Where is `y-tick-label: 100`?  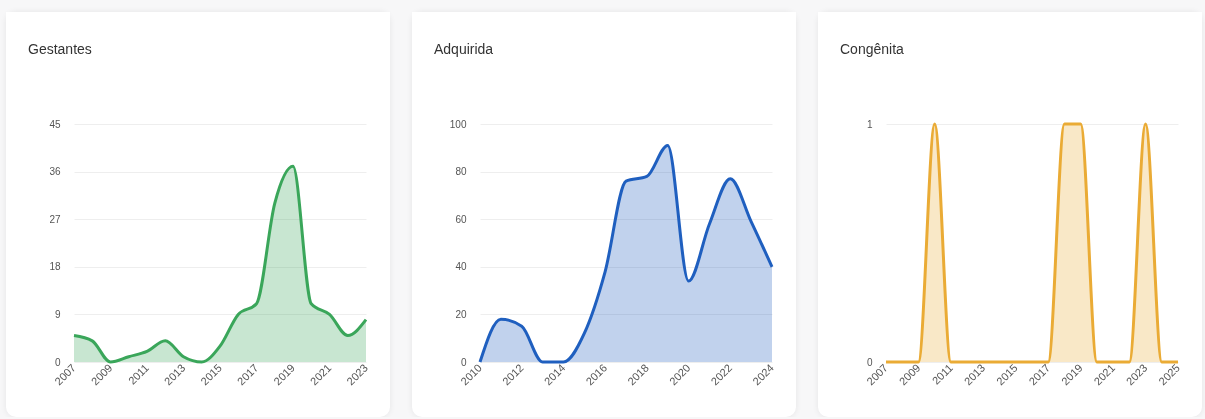 y-tick-label: 100 is located at coordinates (458, 124).